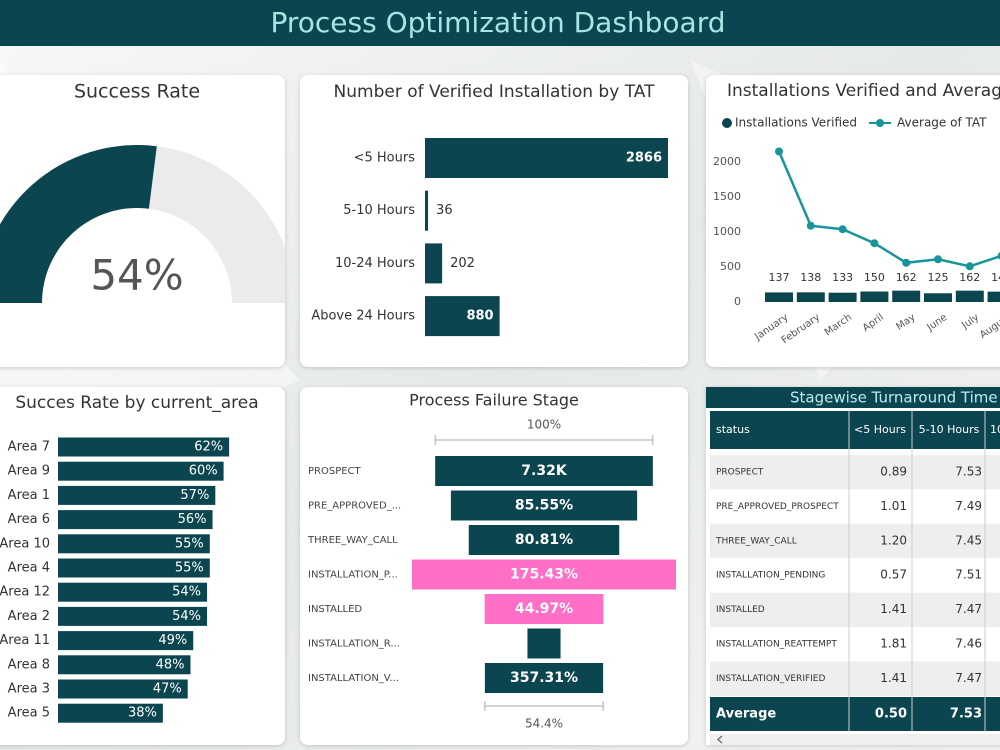 Image resolution: width=1000 pixels, height=750 pixels. I want to click on category-label: THREE_WAY_CALL, so click(352, 540).